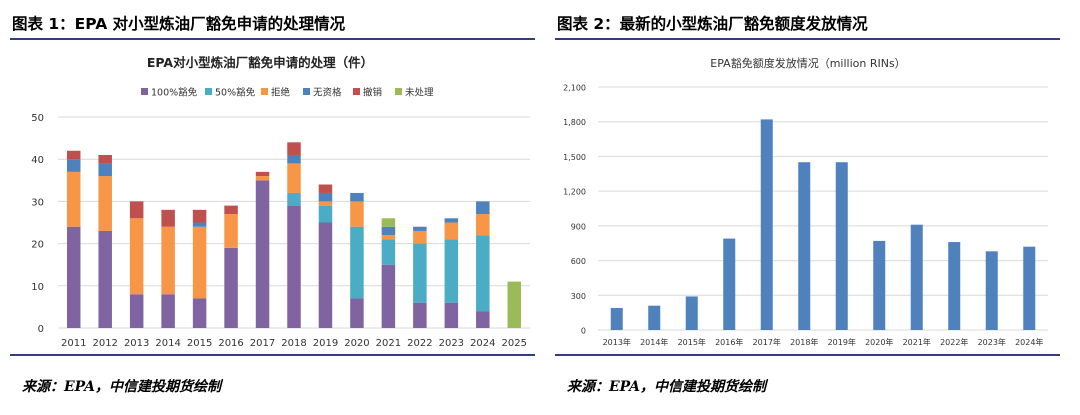 This screenshot has height=415, width=1080. Describe the element at coordinates (654, 342) in the screenshot. I see `x-tick-label: 2014年` at that location.